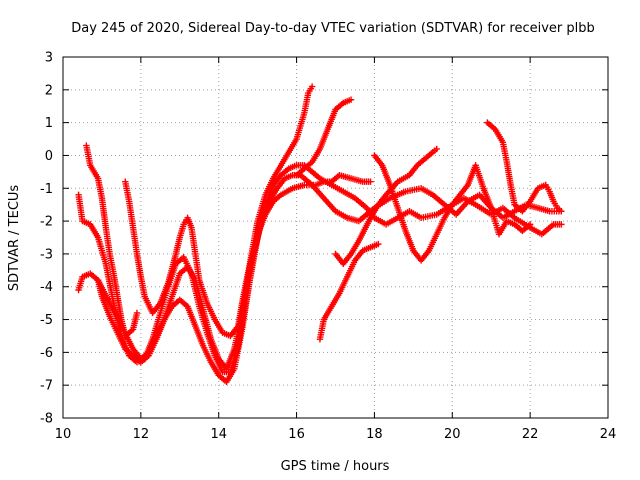 The height and width of the screenshot is (480, 640). Describe the element at coordinates (49, 156) in the screenshot. I see `y-tick-label: 0` at that location.